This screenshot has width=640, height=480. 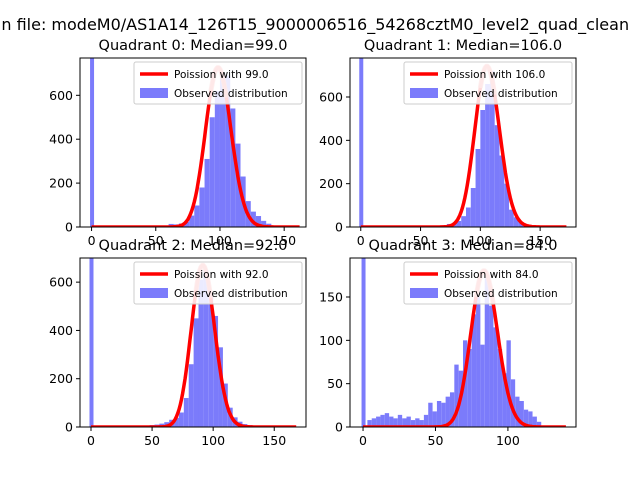 I want to click on legend-poisson-label: Poission with 99.0, so click(x=221, y=75).